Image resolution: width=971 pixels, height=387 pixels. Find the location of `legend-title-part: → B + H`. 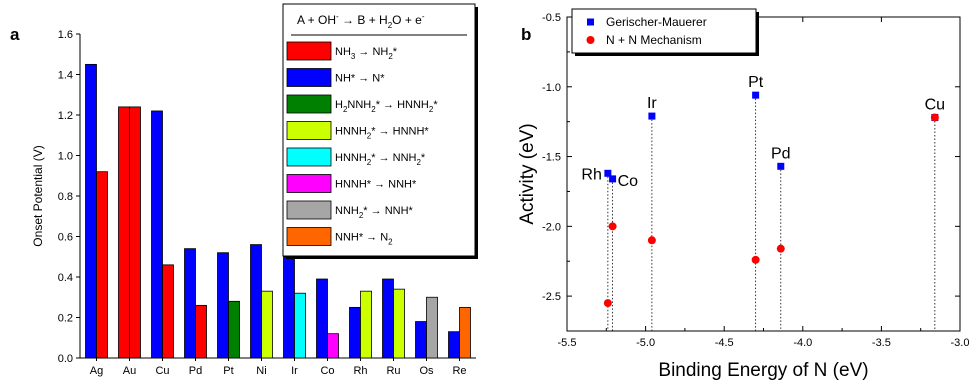

legend-title-part: → B + H is located at coordinates (363, 20).